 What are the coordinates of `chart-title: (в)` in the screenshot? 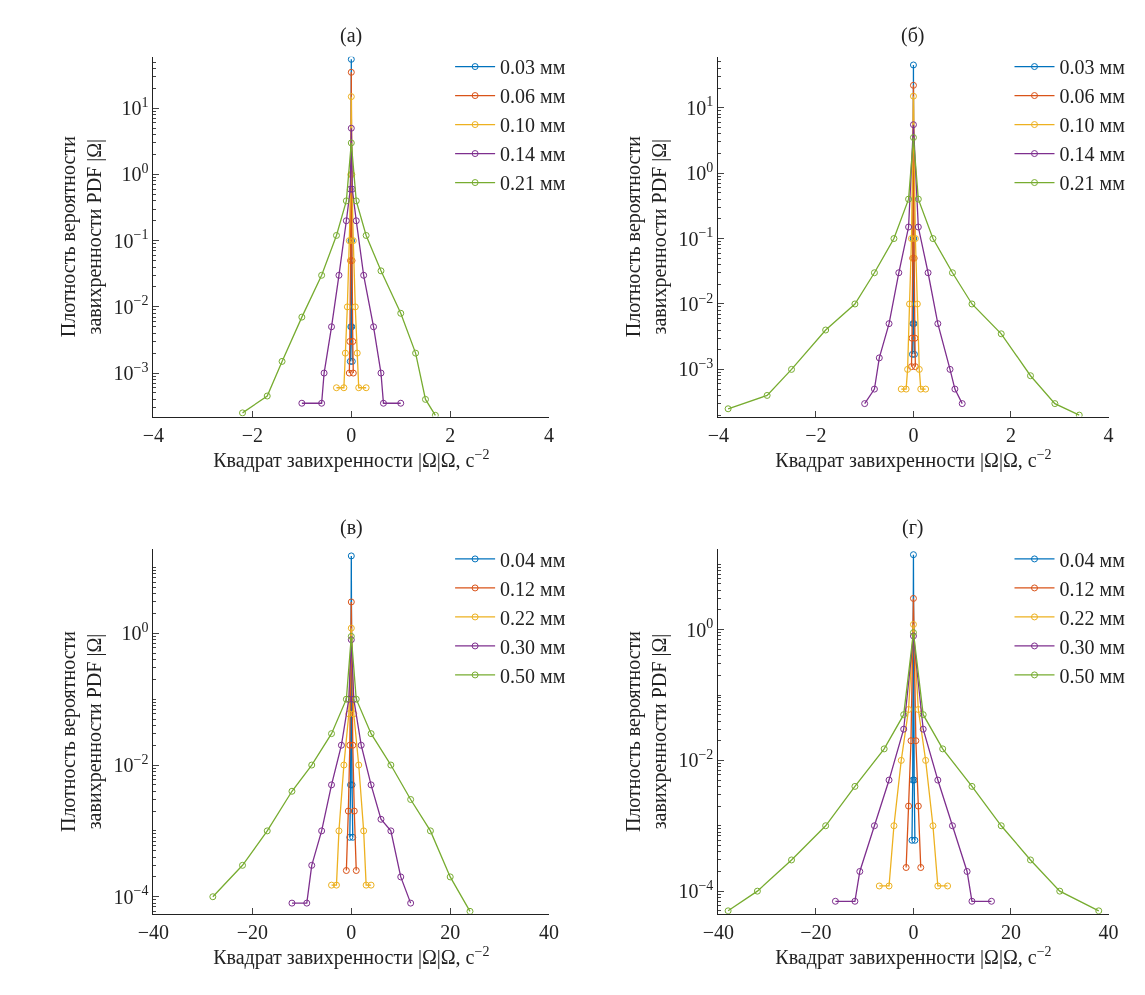 It's located at (351, 527).